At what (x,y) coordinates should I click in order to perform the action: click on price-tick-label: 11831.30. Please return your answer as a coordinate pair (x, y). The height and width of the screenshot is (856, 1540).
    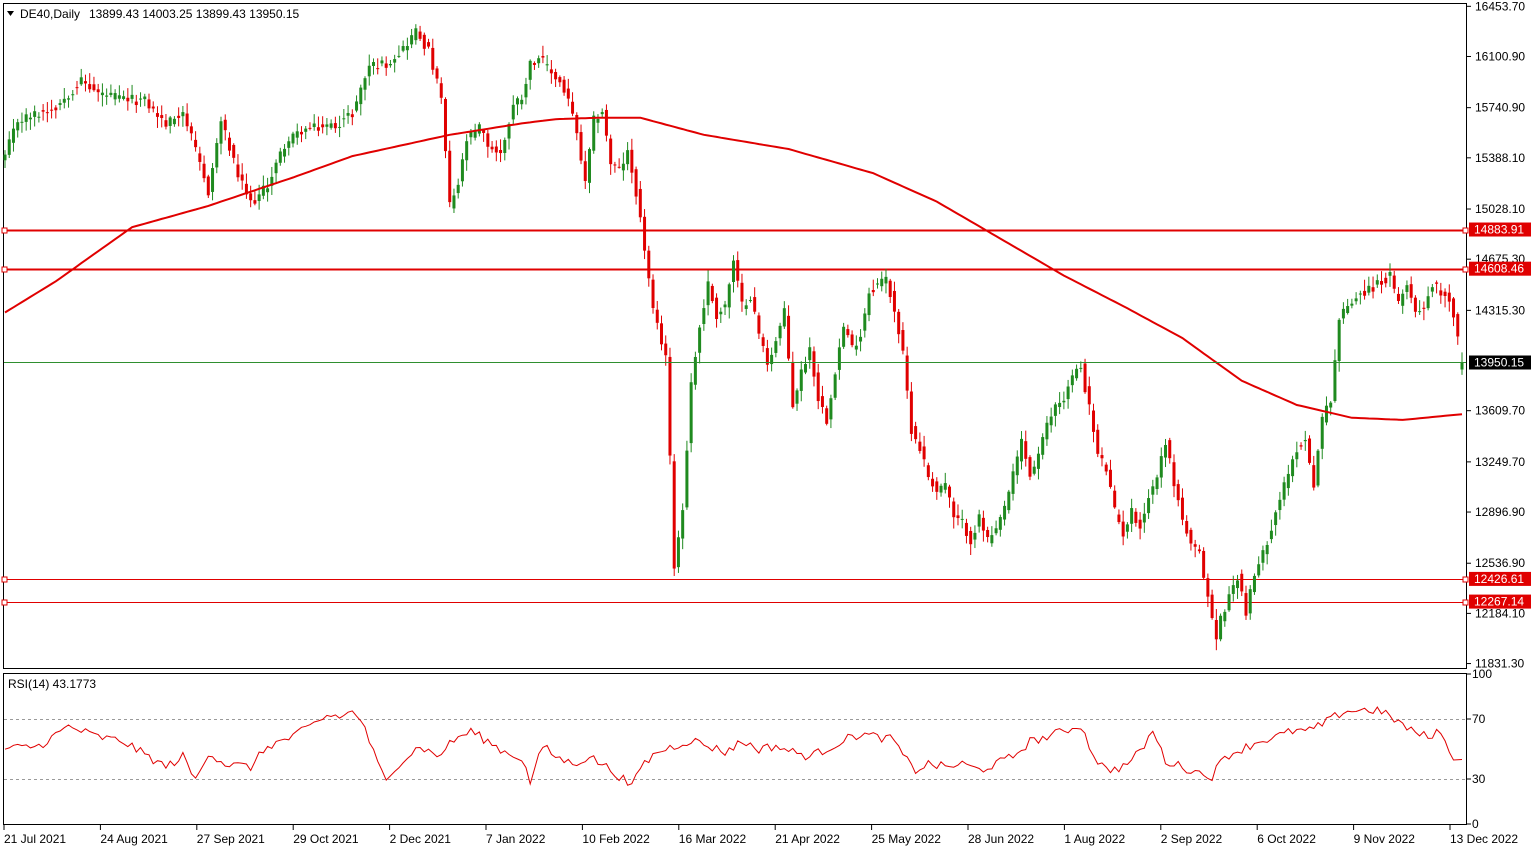
    Looking at the image, I should click on (1499, 664).